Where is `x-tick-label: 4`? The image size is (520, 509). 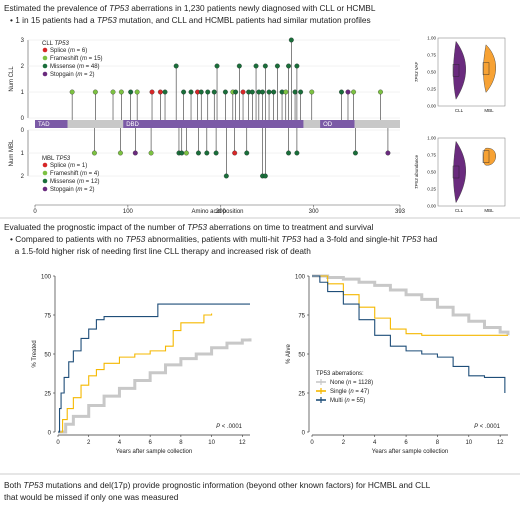
x-tick-label: 4 is located at coordinates (120, 443).